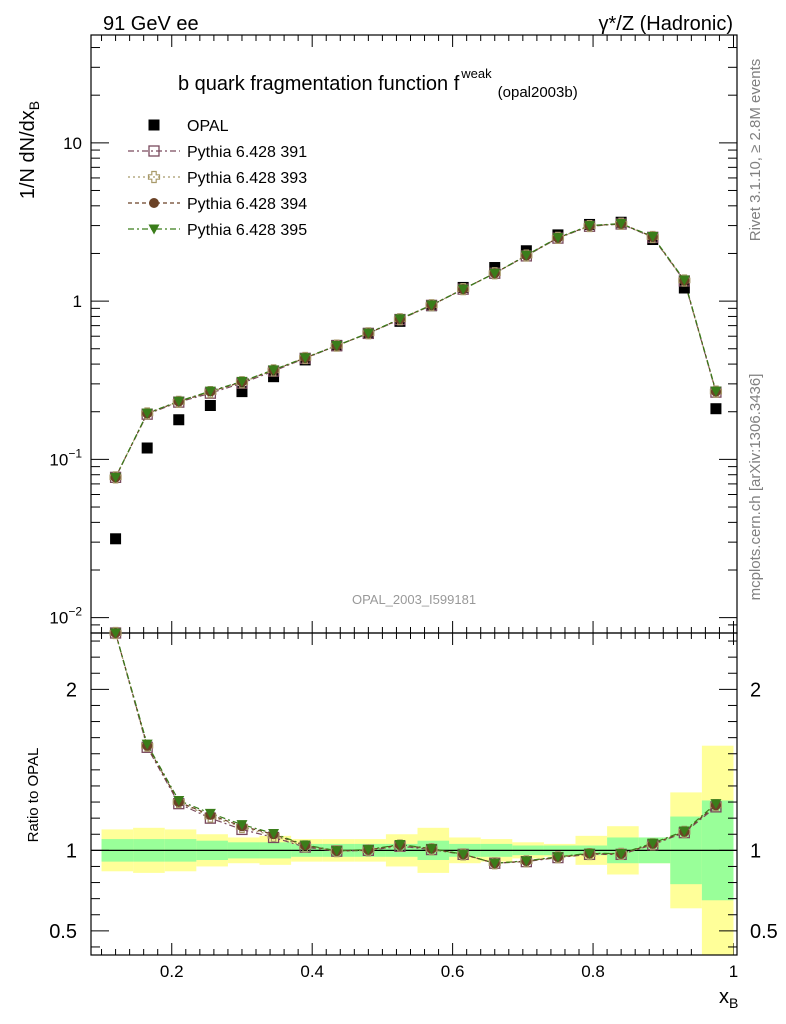 Image resolution: width=786 pixels, height=1024 pixels. Describe the element at coordinates (208, 126) in the screenshot. I see `legend-label: OPAL` at that location.